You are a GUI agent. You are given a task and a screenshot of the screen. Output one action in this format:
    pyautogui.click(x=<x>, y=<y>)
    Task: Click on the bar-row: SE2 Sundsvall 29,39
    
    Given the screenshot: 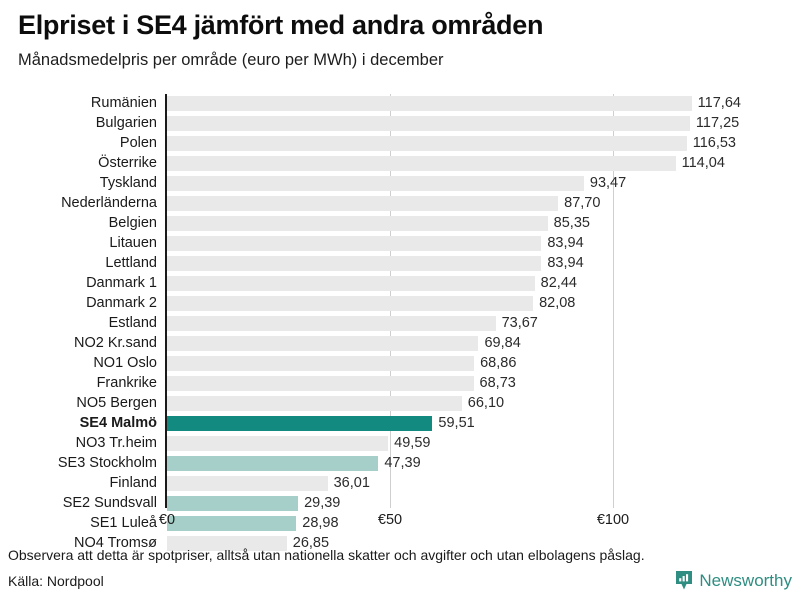 What is the action you would take?
    pyautogui.click(x=400, y=504)
    